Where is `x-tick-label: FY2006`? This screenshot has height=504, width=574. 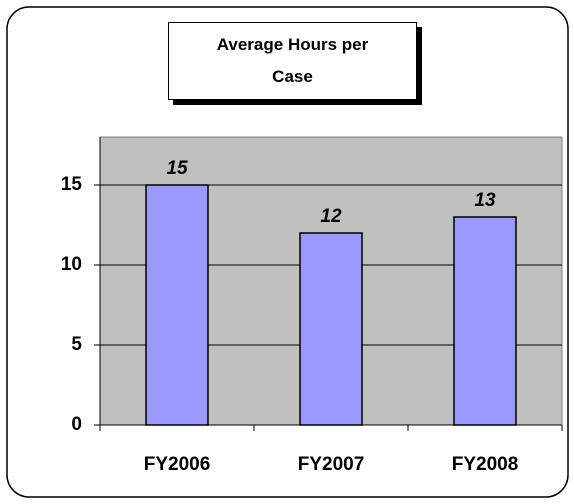
x-tick-label: FY2006 is located at coordinates (177, 464).